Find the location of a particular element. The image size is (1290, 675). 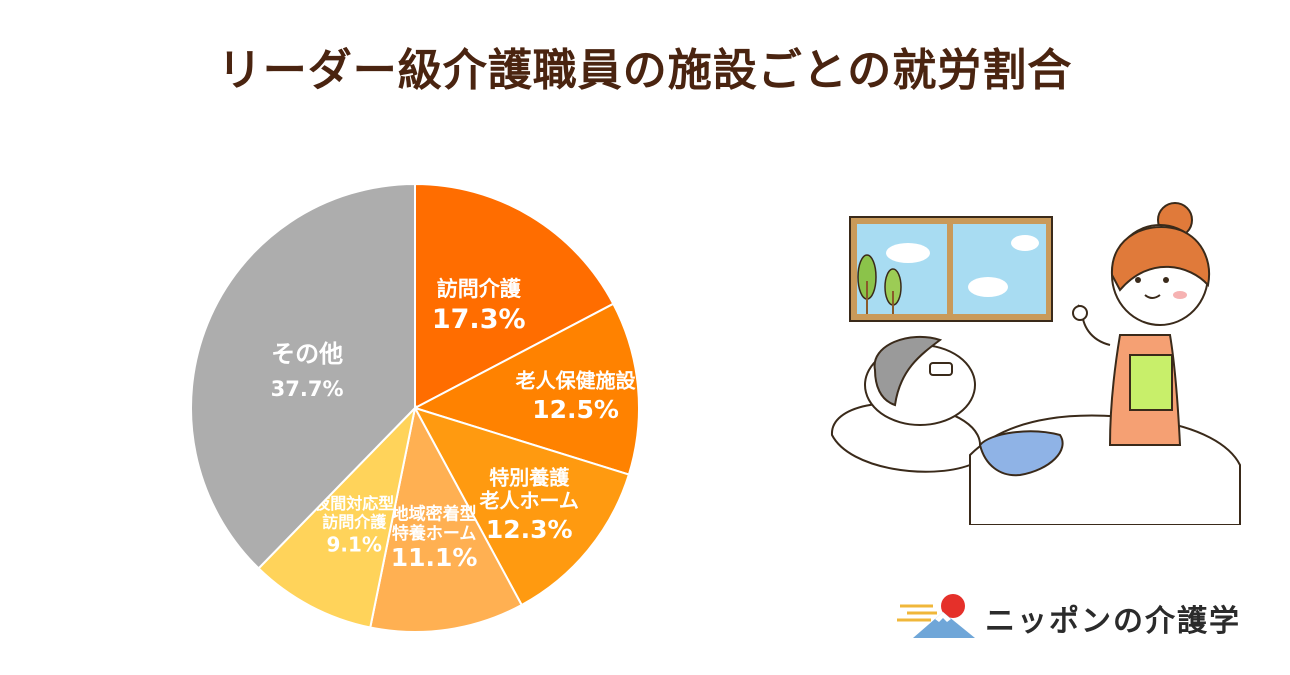

slice-value-label: 37.7% is located at coordinates (307, 389).